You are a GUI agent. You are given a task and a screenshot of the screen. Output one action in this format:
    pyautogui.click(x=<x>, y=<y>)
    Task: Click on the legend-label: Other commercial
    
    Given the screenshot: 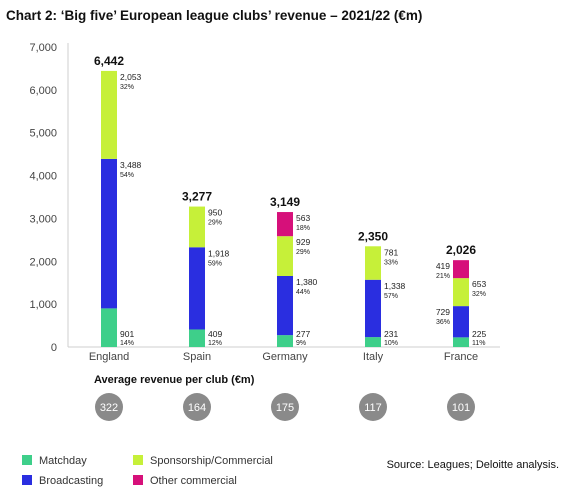 What is the action you would take?
    pyautogui.click(x=193, y=481)
    